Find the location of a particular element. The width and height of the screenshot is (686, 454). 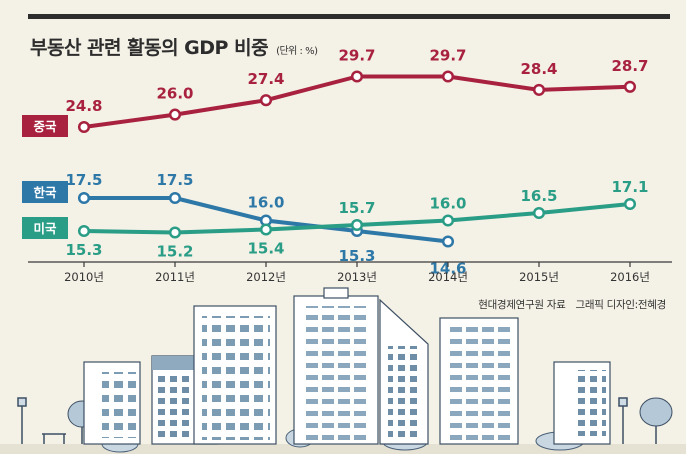

data-label: 14.6 is located at coordinates (447, 269).